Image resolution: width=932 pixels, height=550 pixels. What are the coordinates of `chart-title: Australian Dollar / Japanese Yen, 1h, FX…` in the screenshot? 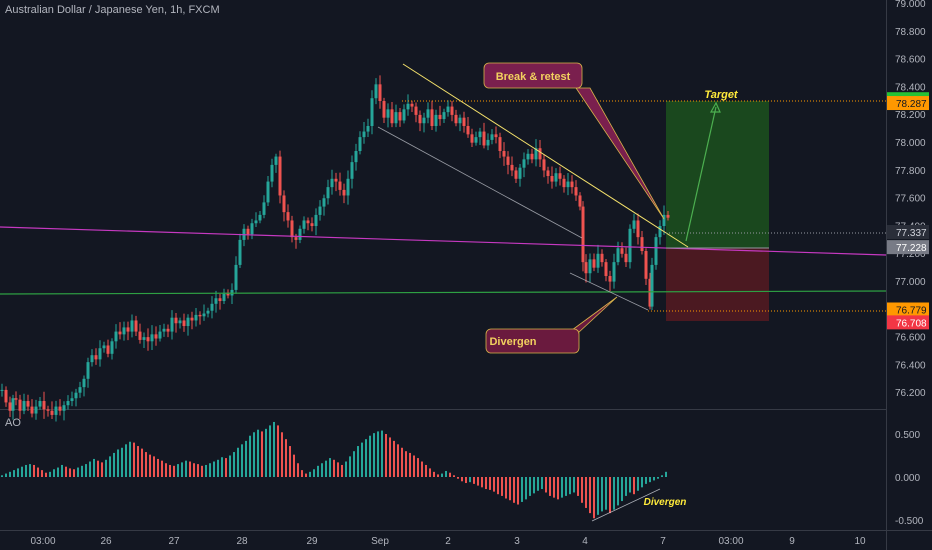 It's located at (112, 10).